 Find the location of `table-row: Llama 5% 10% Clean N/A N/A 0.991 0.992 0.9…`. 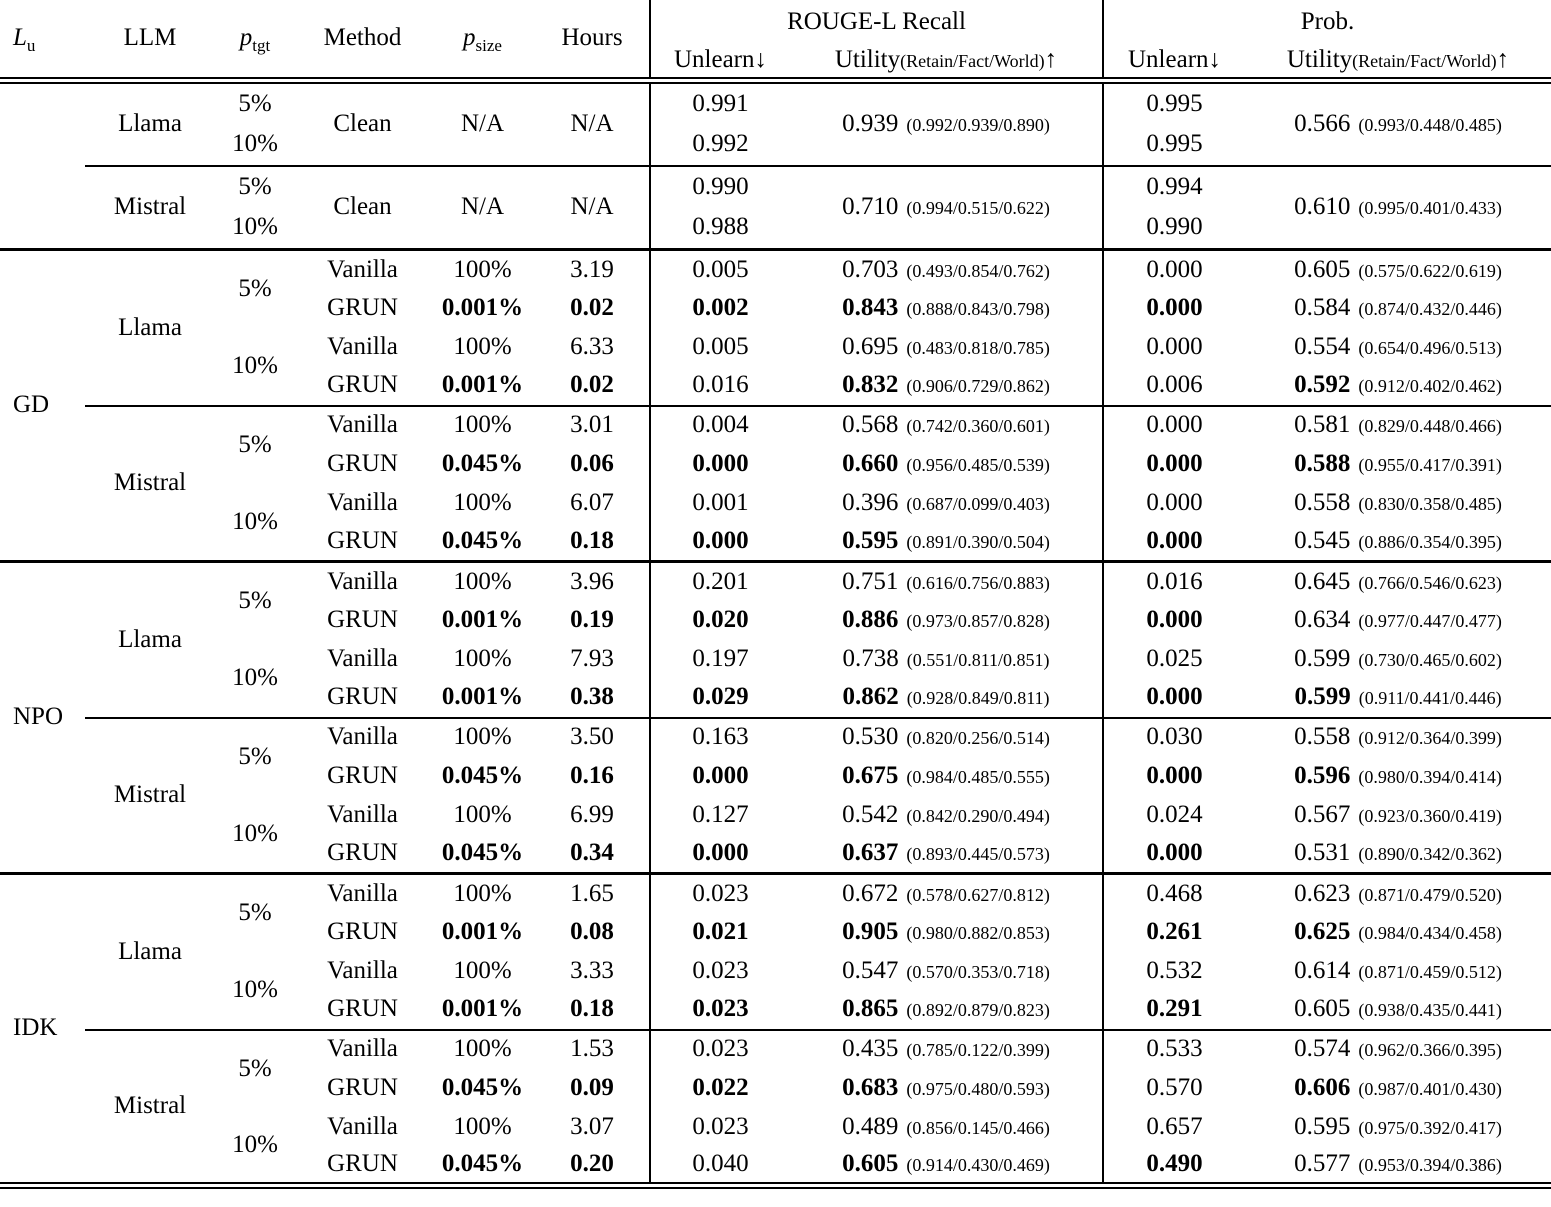

table-row: Llama 5% 10% Clean N/A N/A 0.991 0.992 0.9… is located at coordinates (775, 123).